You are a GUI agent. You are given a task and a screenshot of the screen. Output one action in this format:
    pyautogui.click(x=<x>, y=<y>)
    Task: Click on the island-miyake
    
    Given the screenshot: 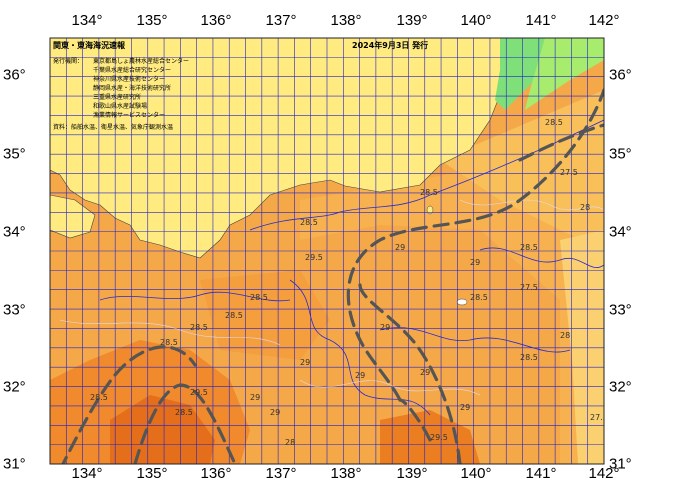 What is the action you would take?
    pyautogui.click(x=462, y=302)
    